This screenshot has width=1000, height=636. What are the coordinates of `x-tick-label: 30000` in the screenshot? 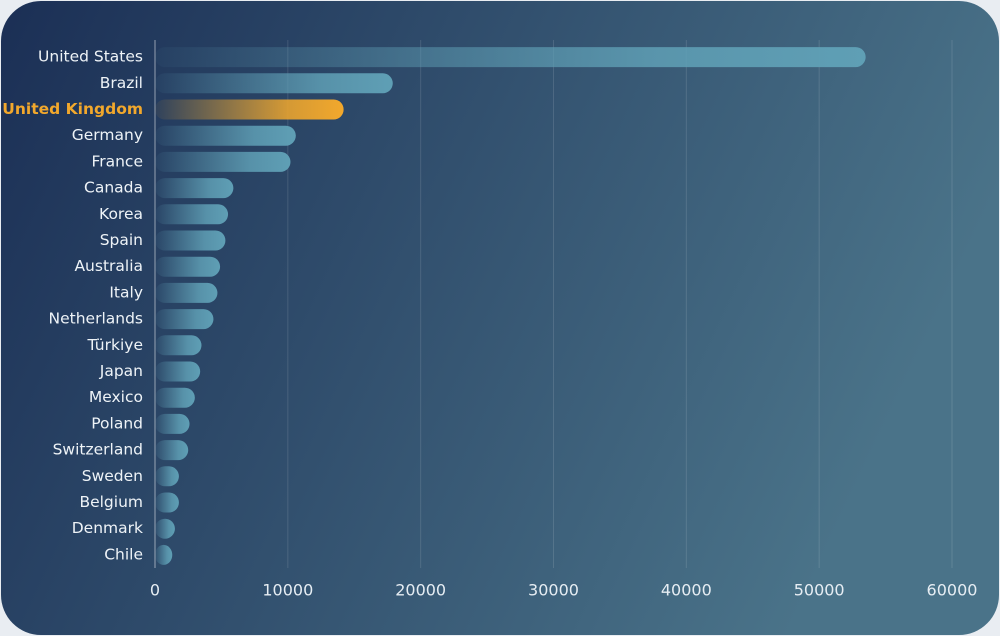 It's located at (553, 590).